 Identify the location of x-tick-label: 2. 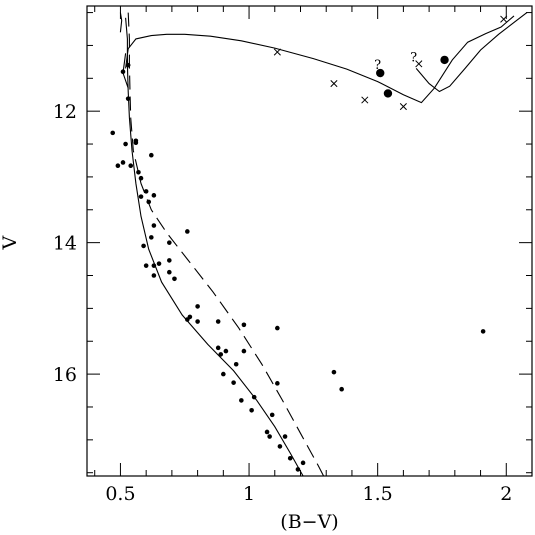
(506, 494).